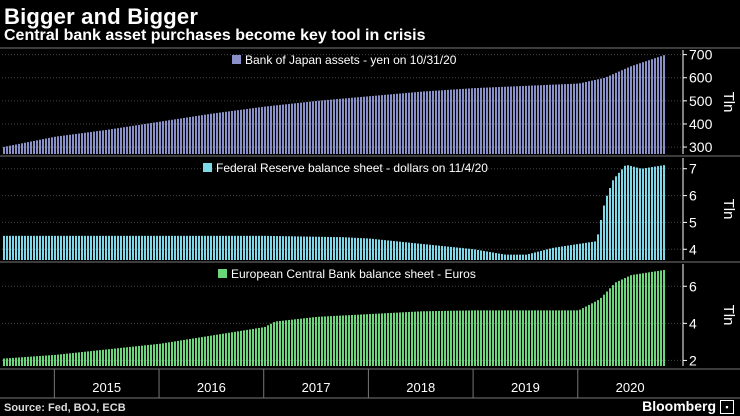 This screenshot has width=740, height=416. I want to click on x-tick-label: 2015, so click(106, 387).